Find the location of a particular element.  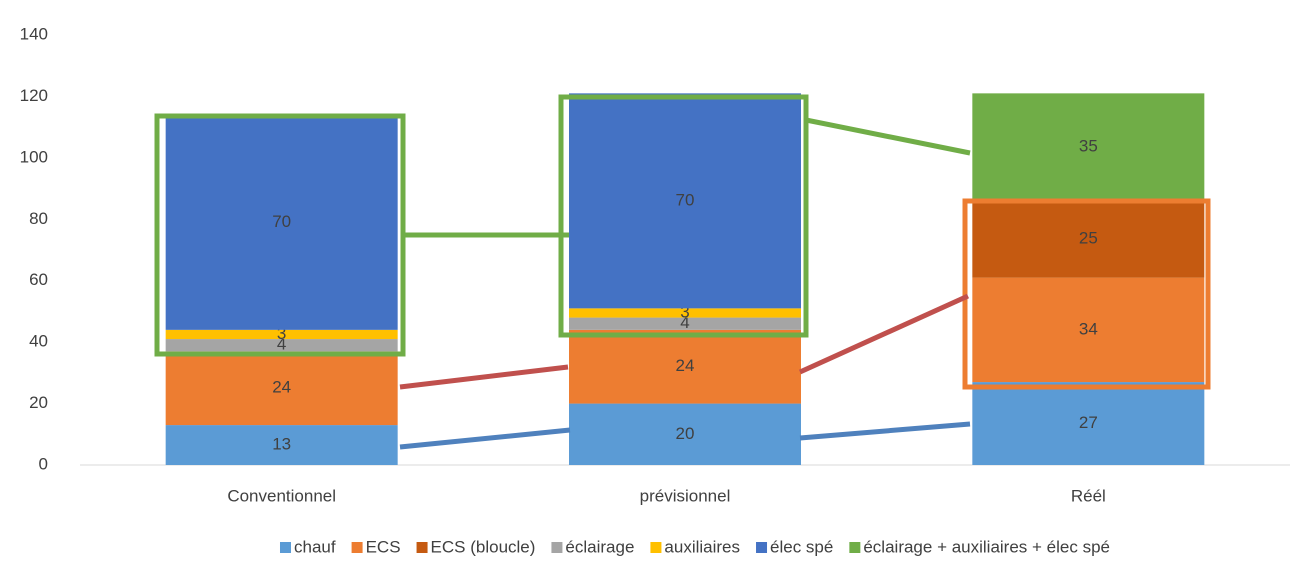

data-label: 25 is located at coordinates (1088, 238).